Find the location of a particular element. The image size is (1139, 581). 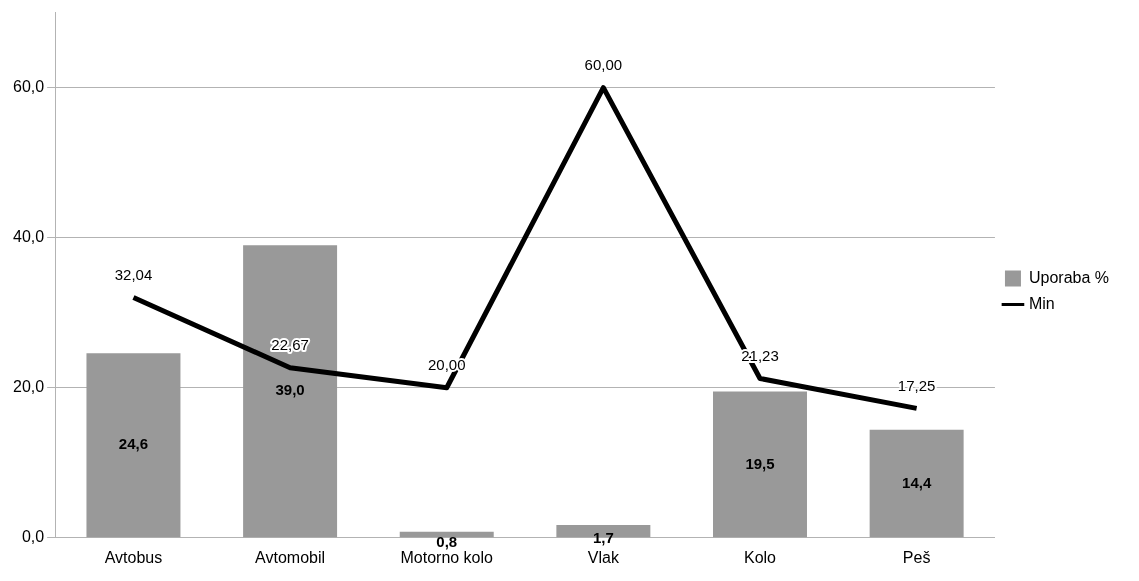

data-label: 39,0 is located at coordinates (290, 390).